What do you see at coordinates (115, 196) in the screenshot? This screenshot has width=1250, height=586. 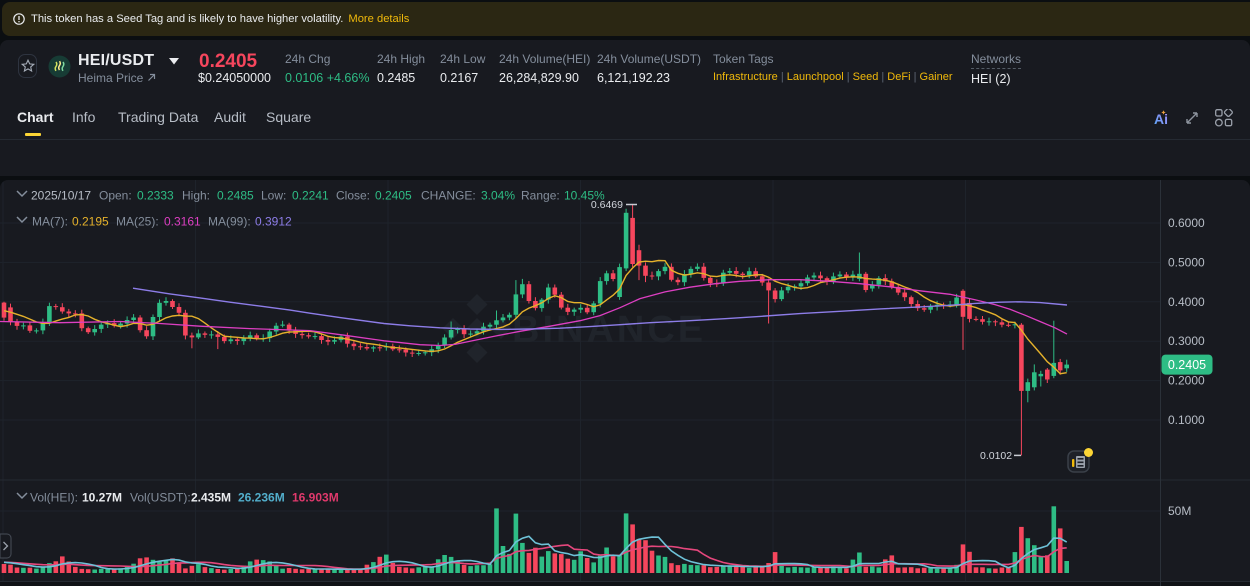 I see `svg-text: Open:` at bounding box center [115, 196].